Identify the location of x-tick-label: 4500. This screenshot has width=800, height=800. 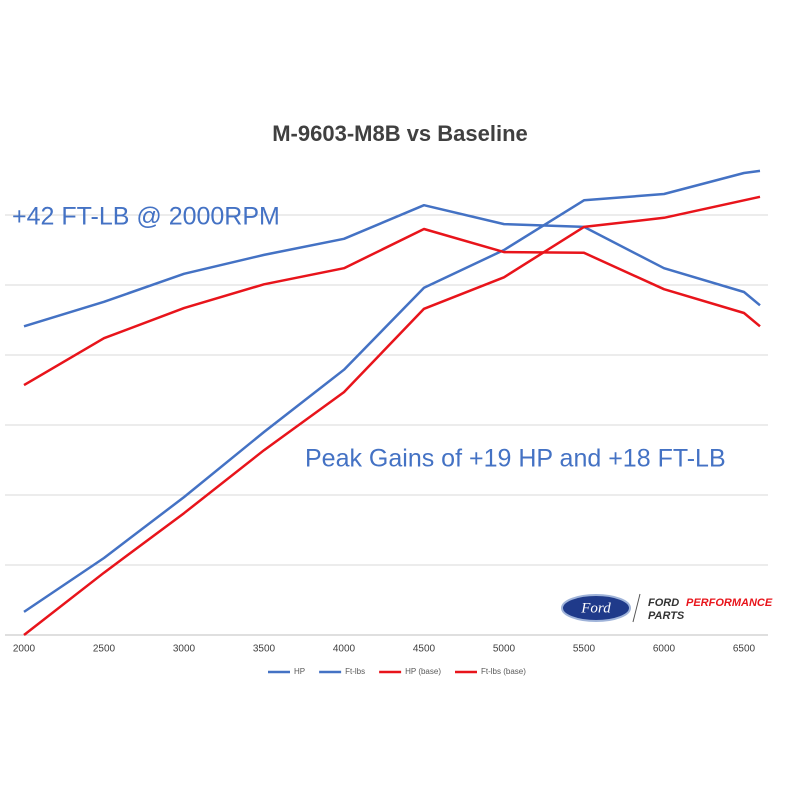
(424, 649).